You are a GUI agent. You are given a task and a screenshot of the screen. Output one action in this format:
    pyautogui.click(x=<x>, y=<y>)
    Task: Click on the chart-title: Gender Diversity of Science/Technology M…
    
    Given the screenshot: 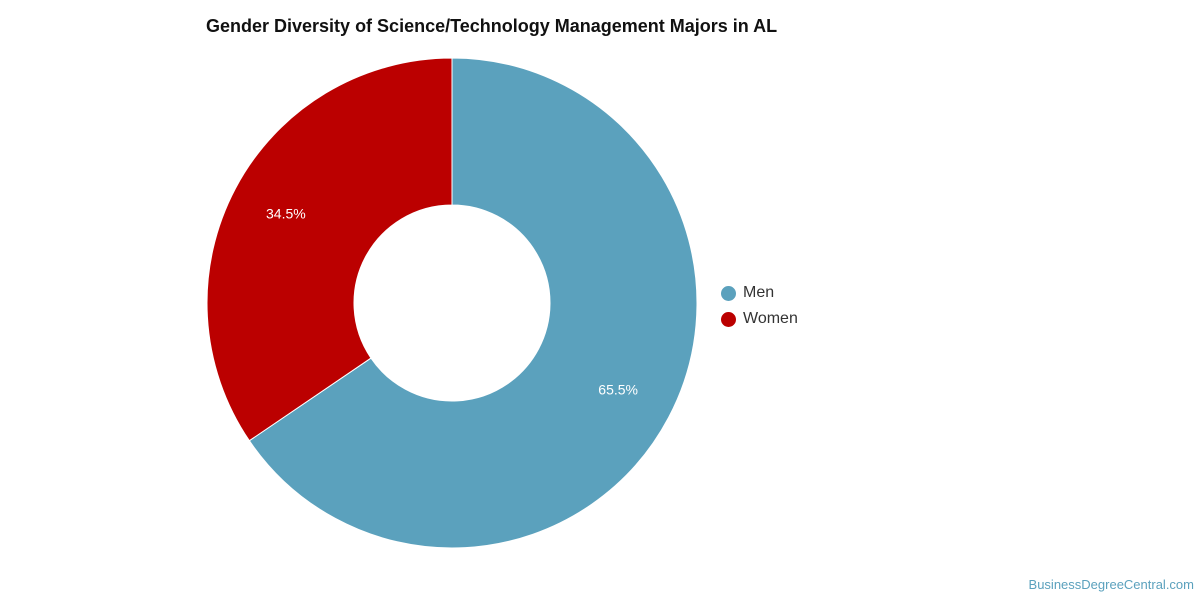 What is the action you would take?
    pyautogui.click(x=492, y=26)
    